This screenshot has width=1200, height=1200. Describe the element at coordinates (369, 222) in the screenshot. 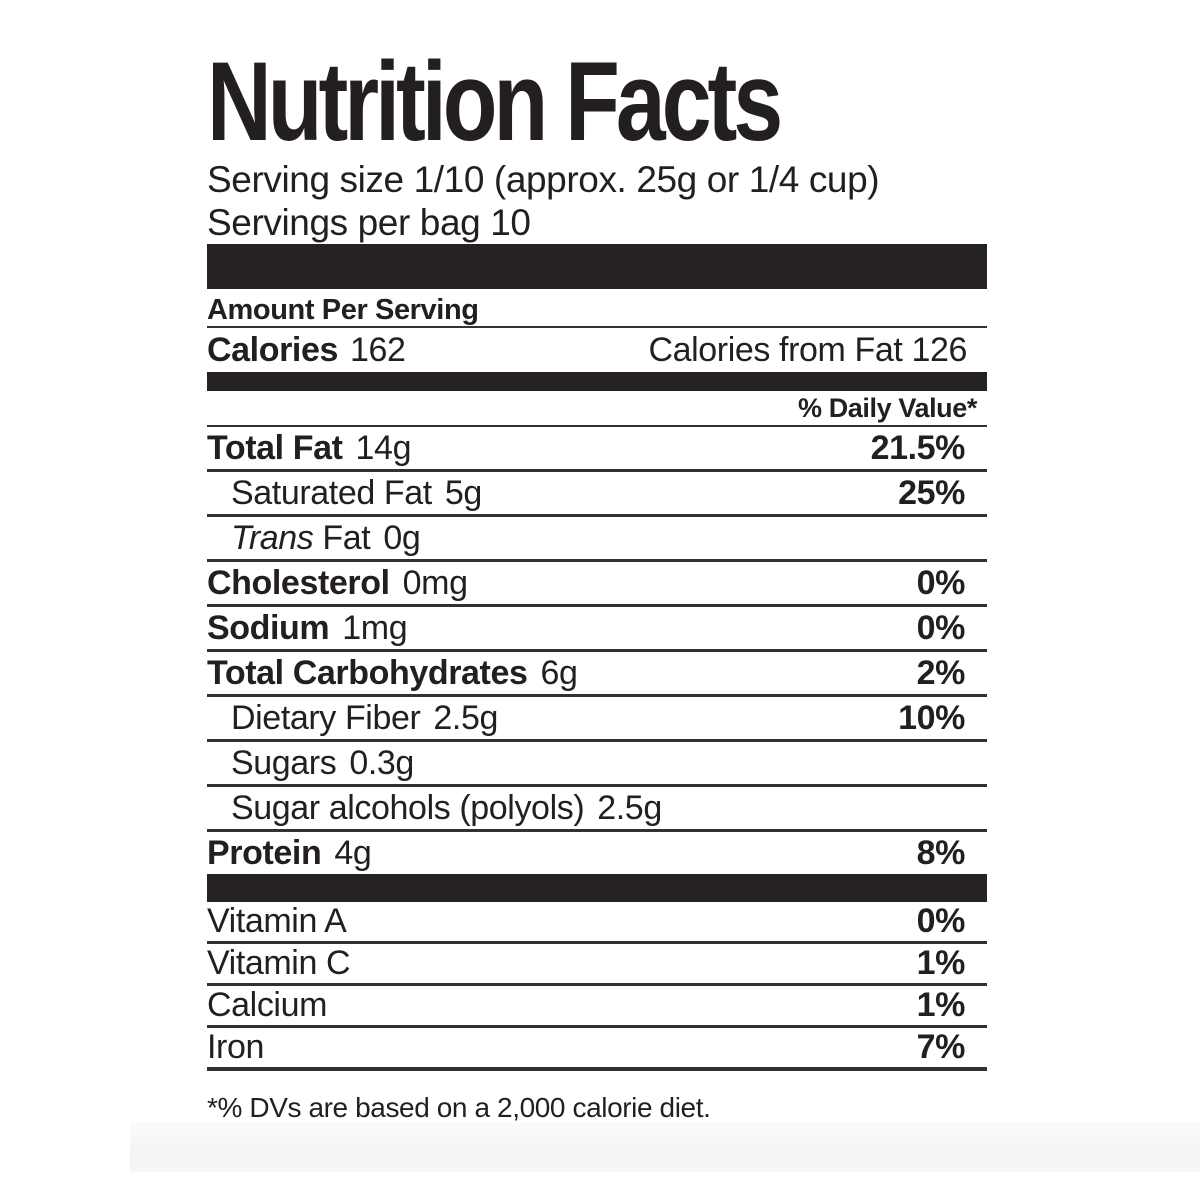

I see `servings-per-bag-line: Servings per bag 10` at that location.